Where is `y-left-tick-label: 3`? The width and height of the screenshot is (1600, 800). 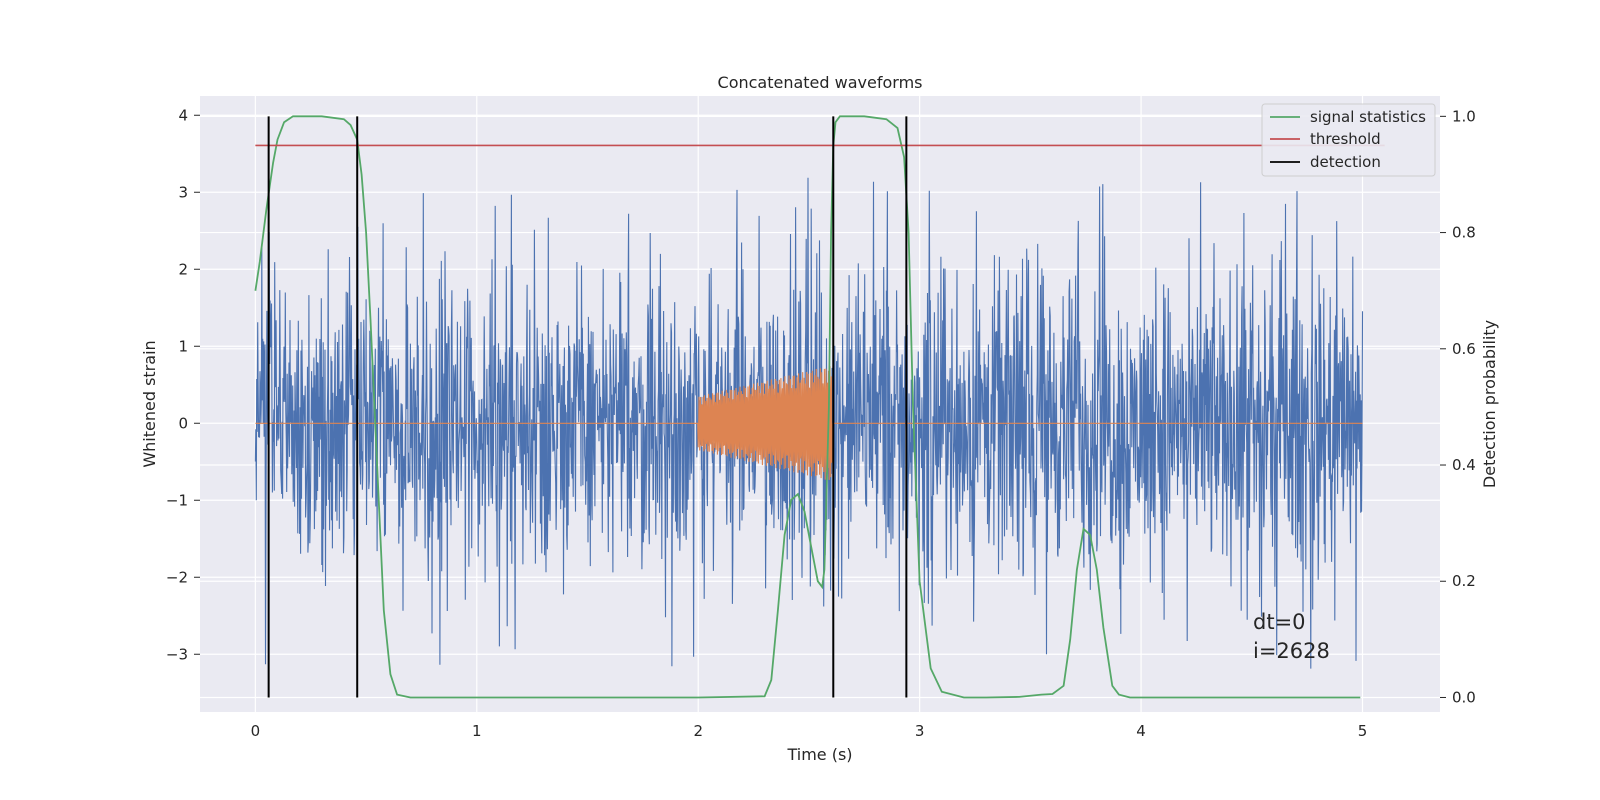
y-left-tick-label: 3 is located at coordinates (183, 192).